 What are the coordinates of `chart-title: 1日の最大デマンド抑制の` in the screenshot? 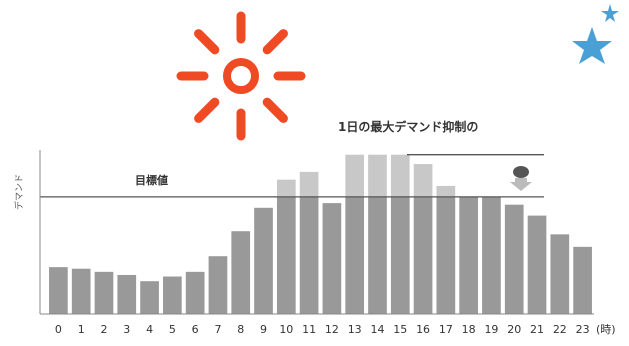 It's located at (408, 126).